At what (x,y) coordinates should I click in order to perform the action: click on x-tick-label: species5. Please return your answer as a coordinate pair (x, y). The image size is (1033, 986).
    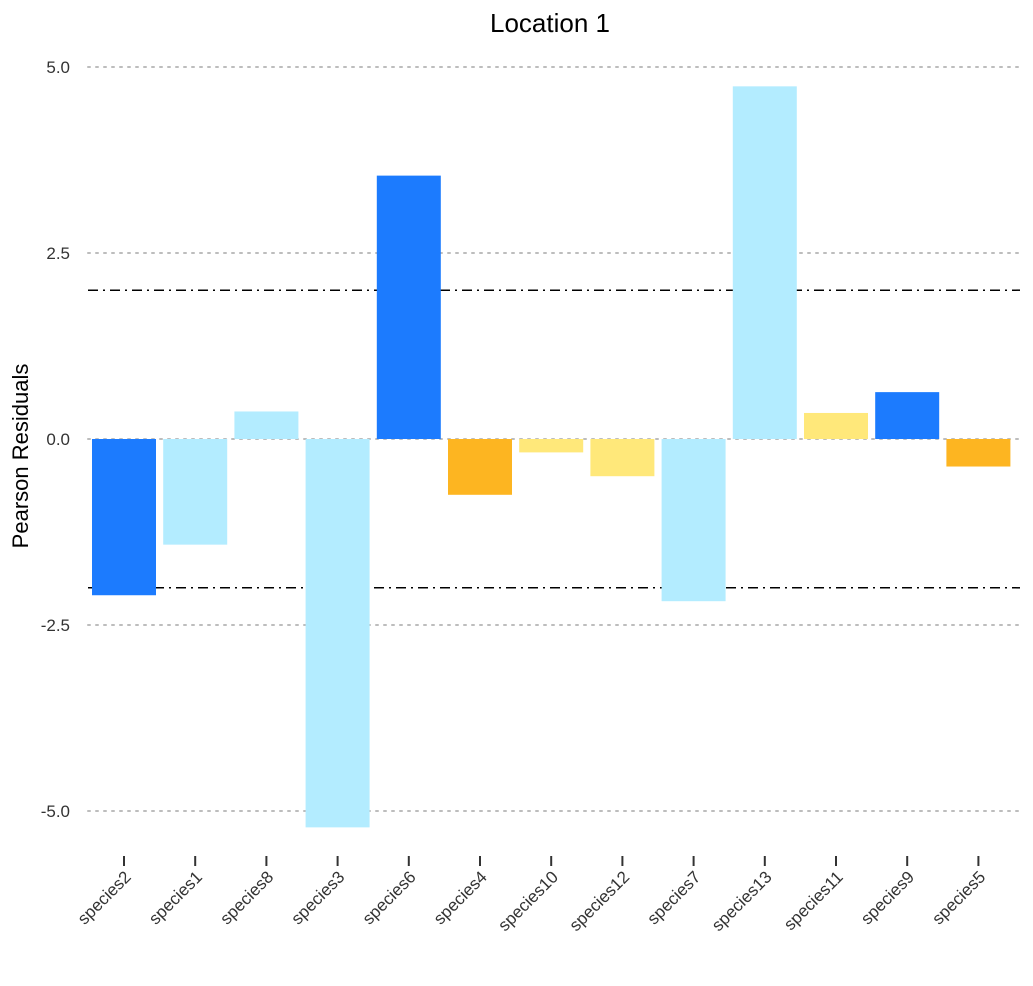
    Looking at the image, I should click on (958, 897).